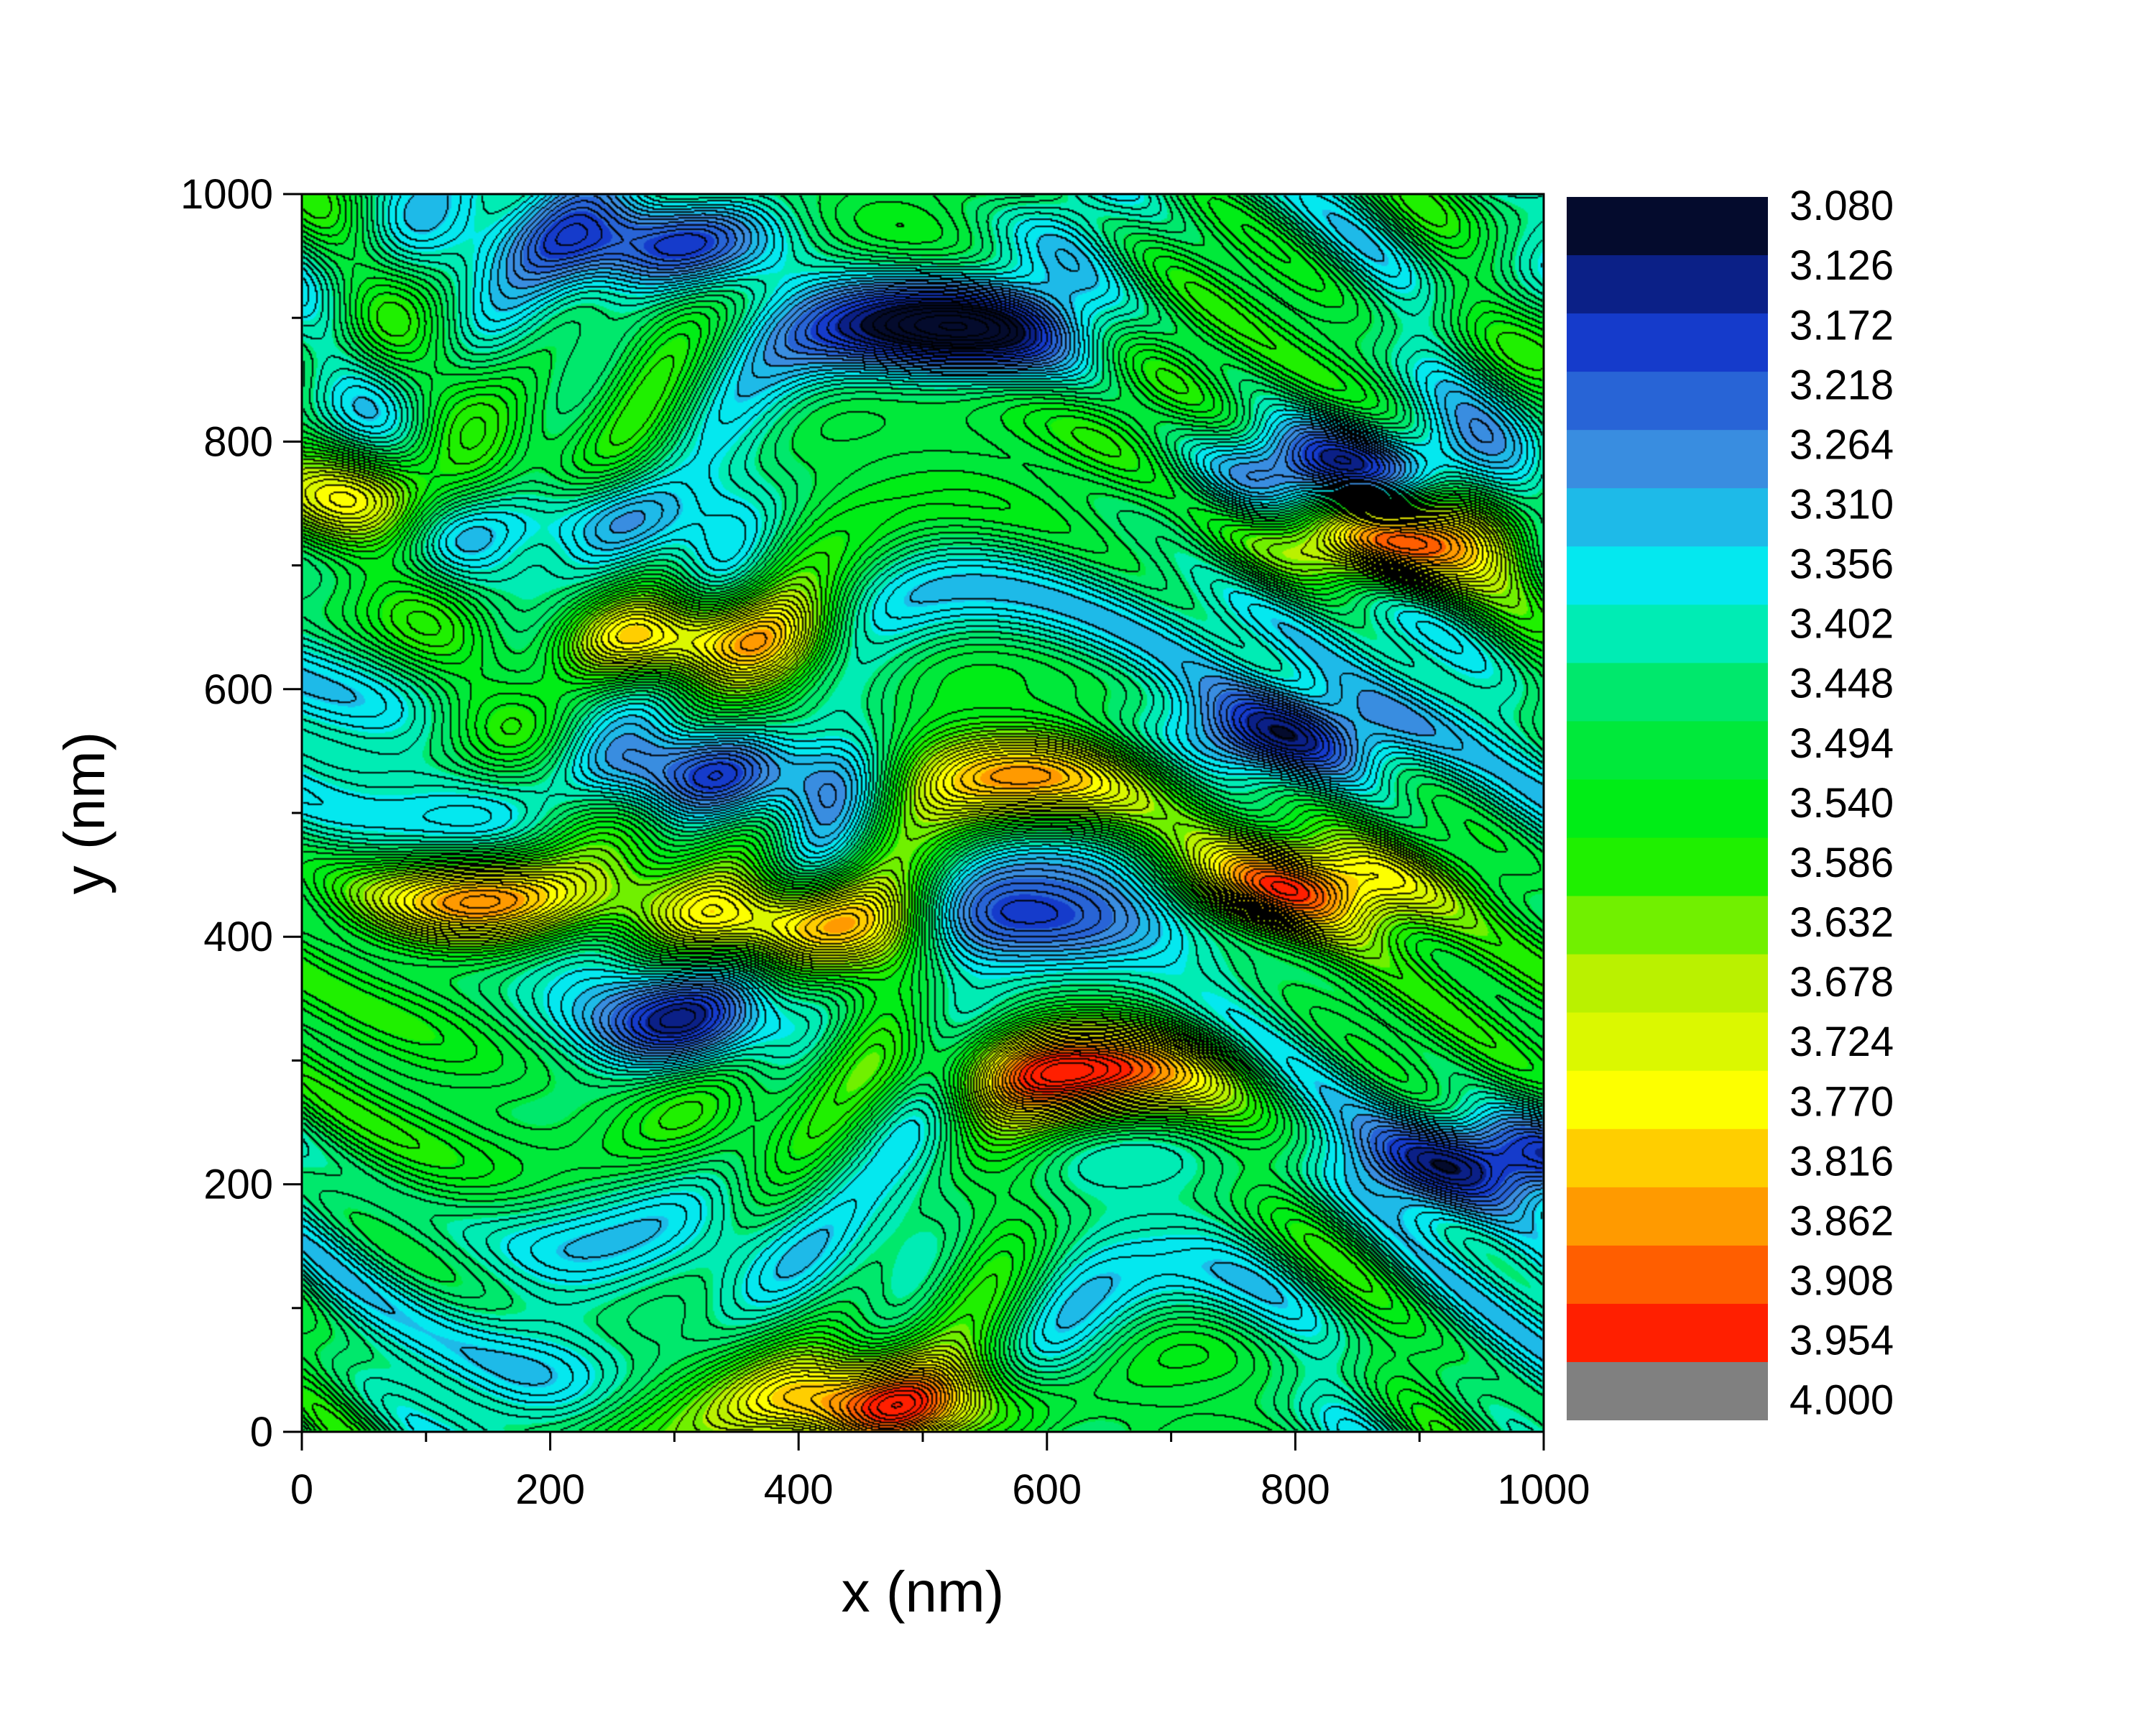  What do you see at coordinates (1841, 863) in the screenshot?
I see `colorbar-label: 3.586` at bounding box center [1841, 863].